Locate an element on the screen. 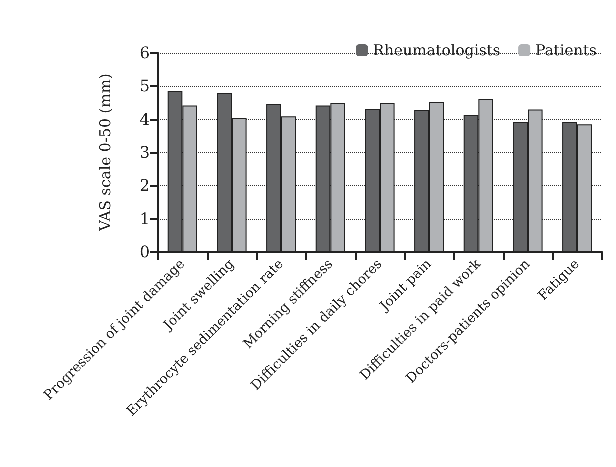 The width and height of the screenshot is (616, 467). y-tick-label: 1 is located at coordinates (145, 218).